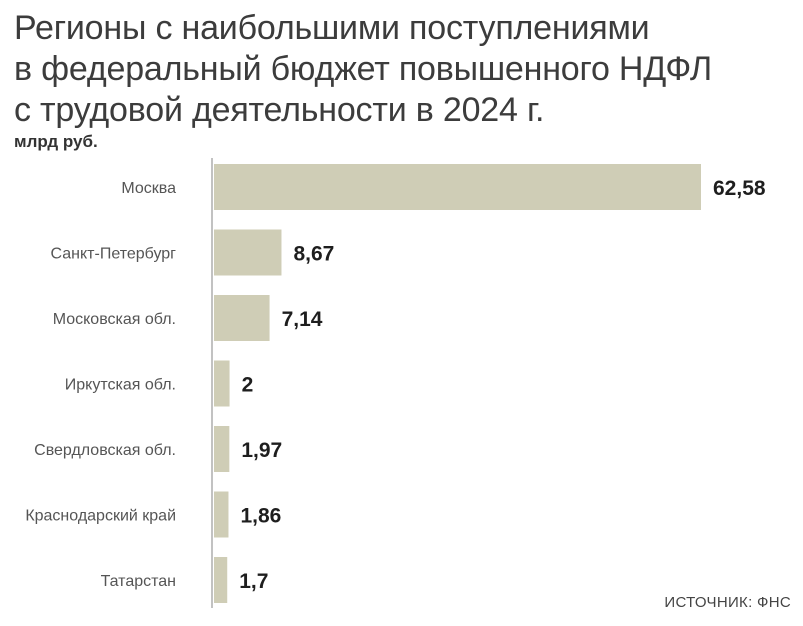 The width and height of the screenshot is (803, 626). Describe the element at coordinates (253, 581) in the screenshot. I see `value-label-6: 1,7` at that location.